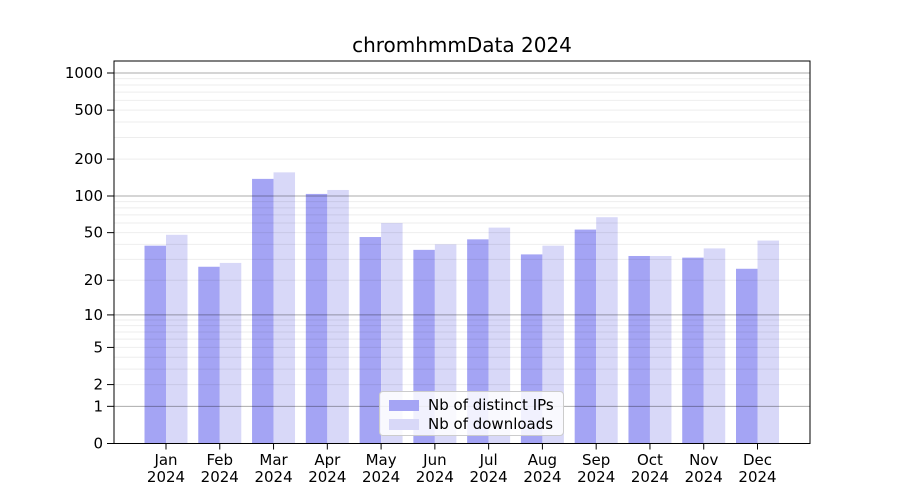 The image size is (900, 500). Describe the element at coordinates (491, 424) in the screenshot. I see `legend-label-downloads: Nb of downloads` at that location.